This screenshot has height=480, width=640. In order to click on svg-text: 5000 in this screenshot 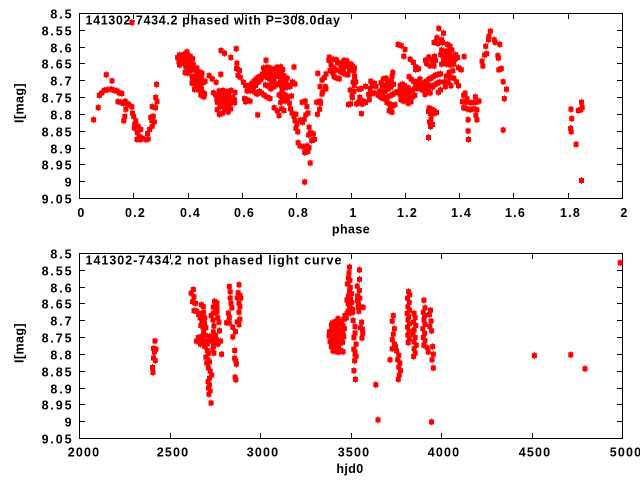, I will do `click(625, 453)`.